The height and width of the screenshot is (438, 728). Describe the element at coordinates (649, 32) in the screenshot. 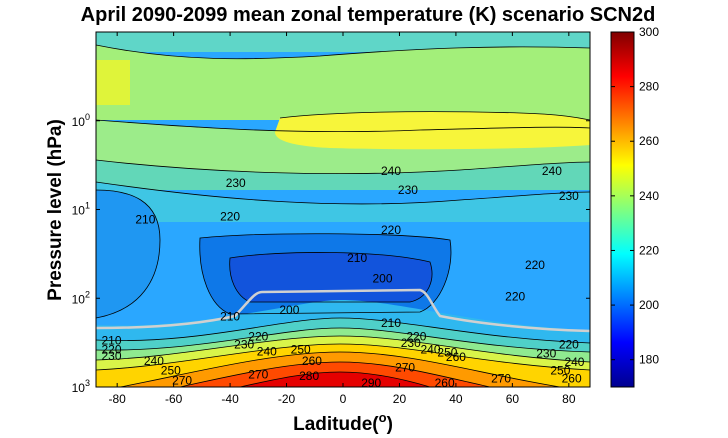

I see `colorbar-tick-label: 300` at that location.